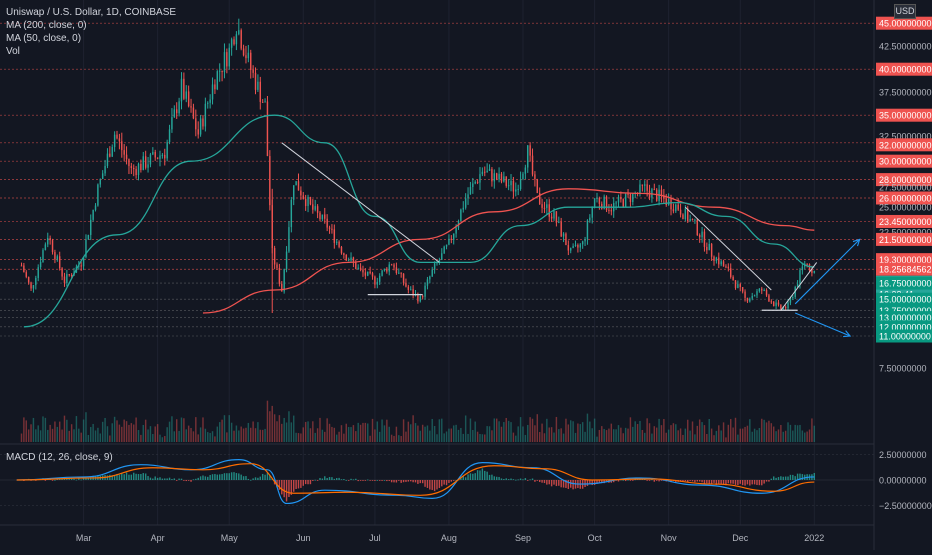 The width and height of the screenshot is (932, 555). What do you see at coordinates (905, 11) in the screenshot?
I see `currency-badge: USD` at bounding box center [905, 11].